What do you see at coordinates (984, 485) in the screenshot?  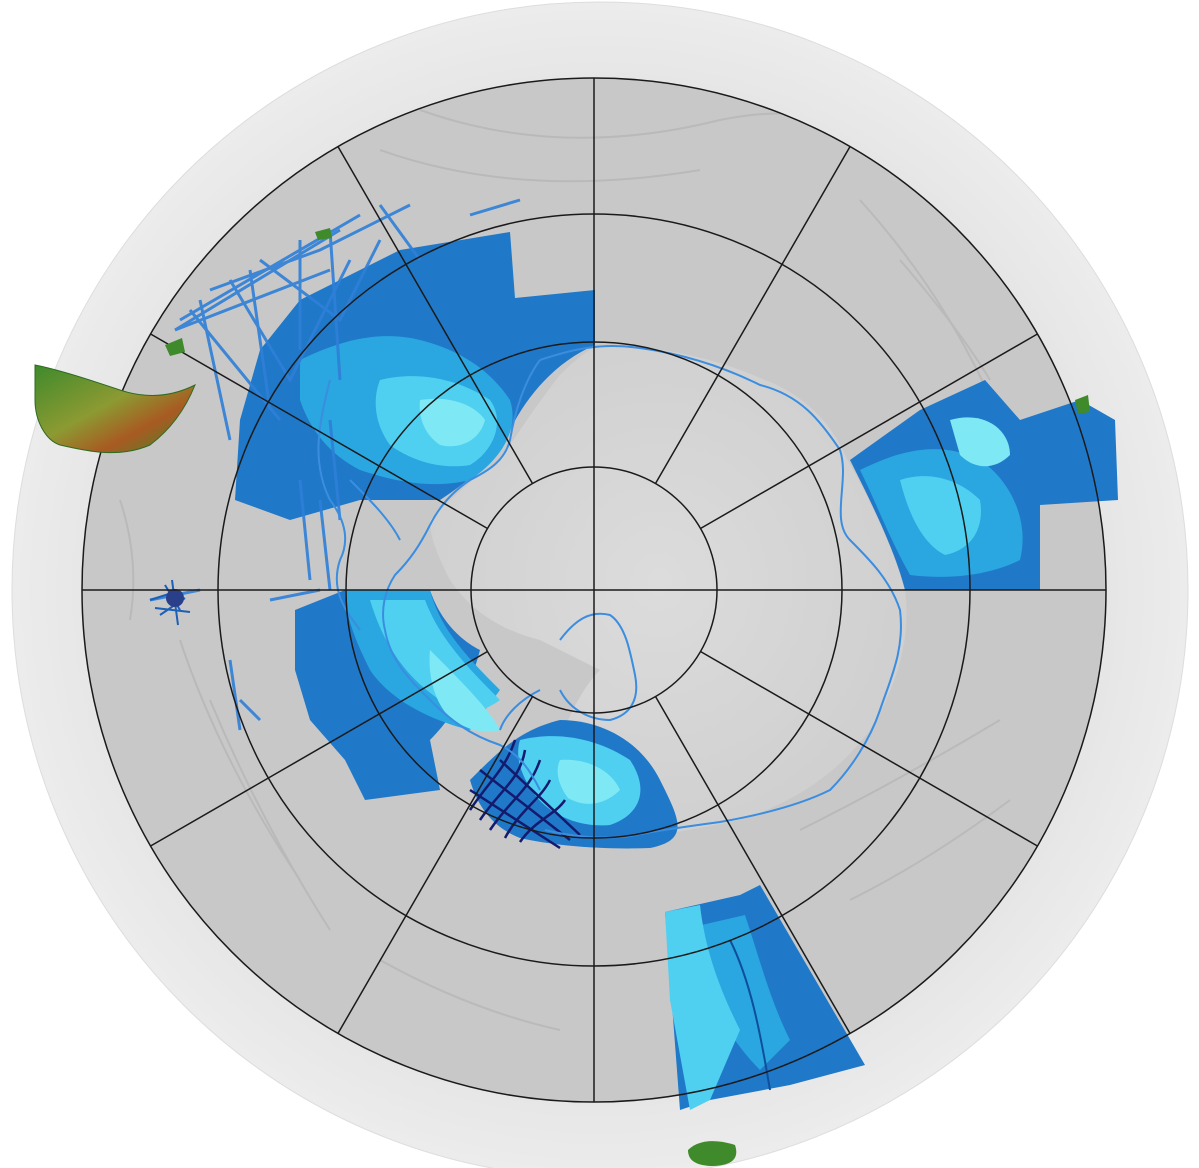 I see `bathymetry-right` at bounding box center [984, 485].